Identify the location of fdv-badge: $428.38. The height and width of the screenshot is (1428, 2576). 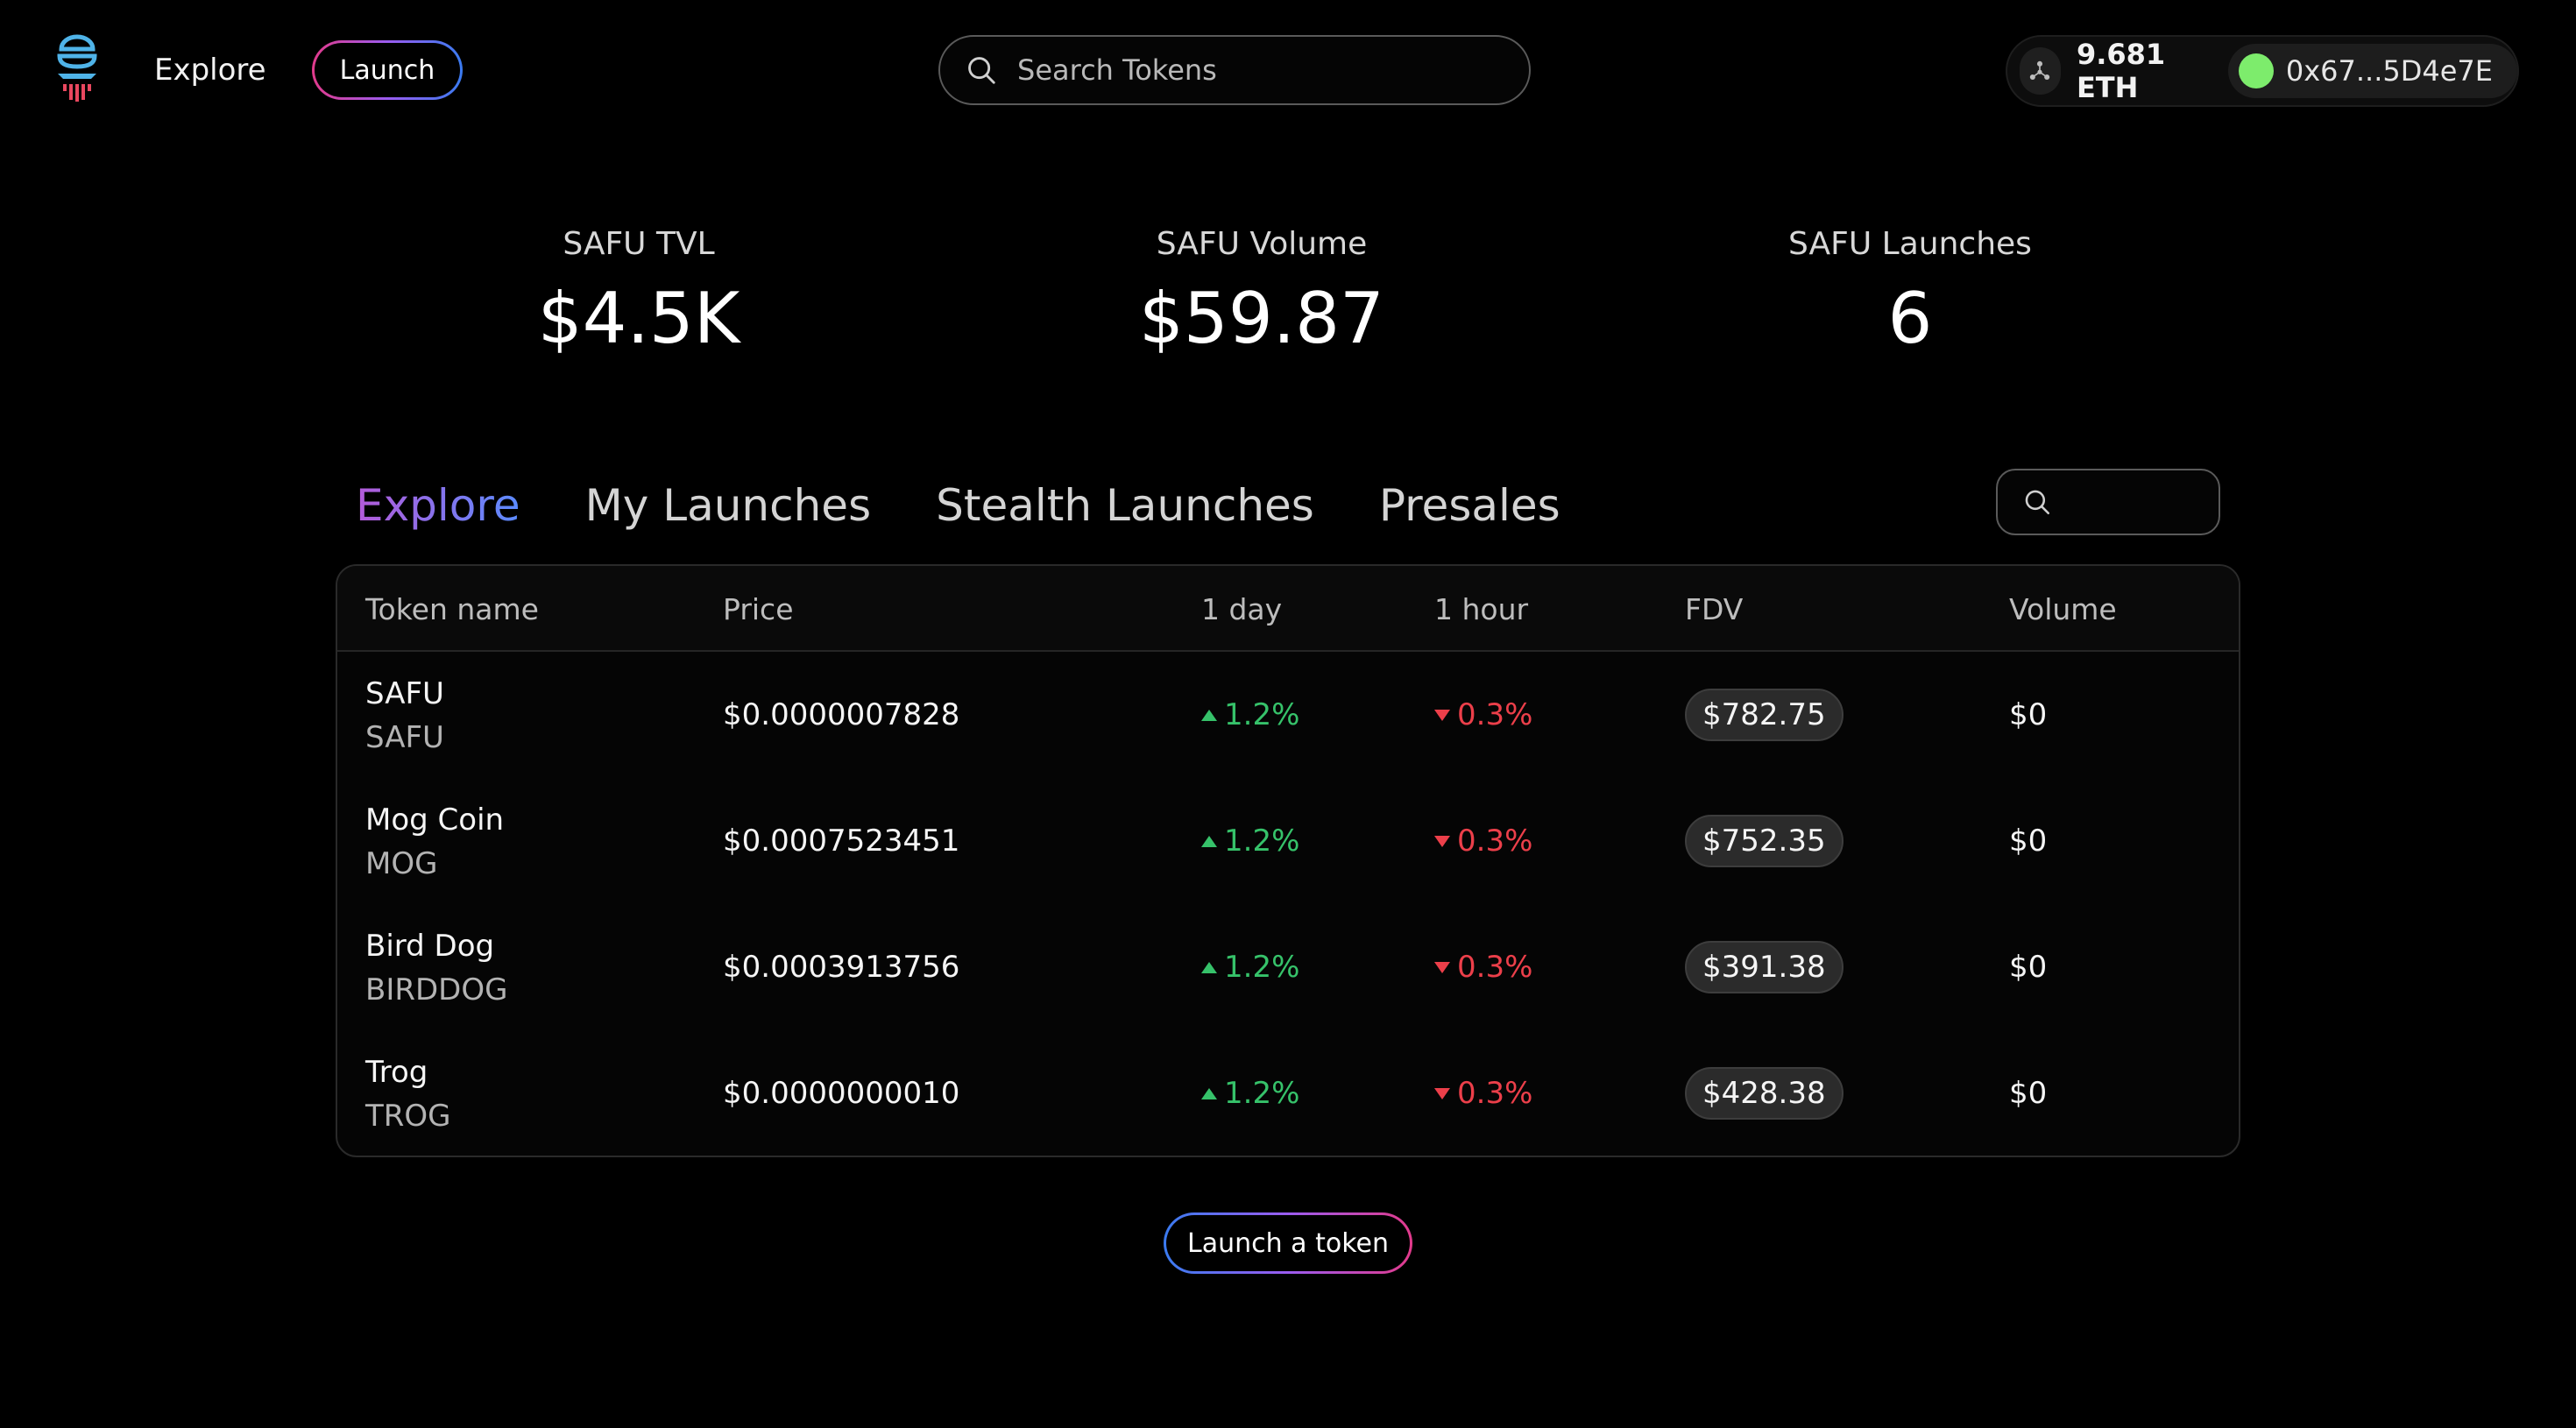
(1764, 1093).